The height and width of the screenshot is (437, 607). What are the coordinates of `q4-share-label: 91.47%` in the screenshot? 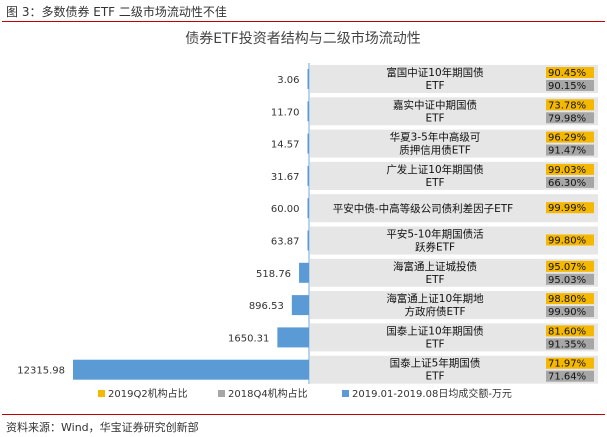 It's located at (567, 151).